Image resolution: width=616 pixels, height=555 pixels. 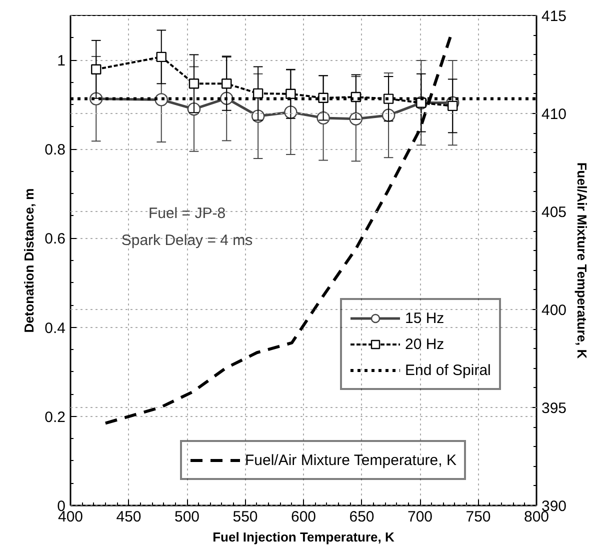 I want to click on legend-label: Fuel/Air Mixture Temperature, K, so click(x=350, y=460).